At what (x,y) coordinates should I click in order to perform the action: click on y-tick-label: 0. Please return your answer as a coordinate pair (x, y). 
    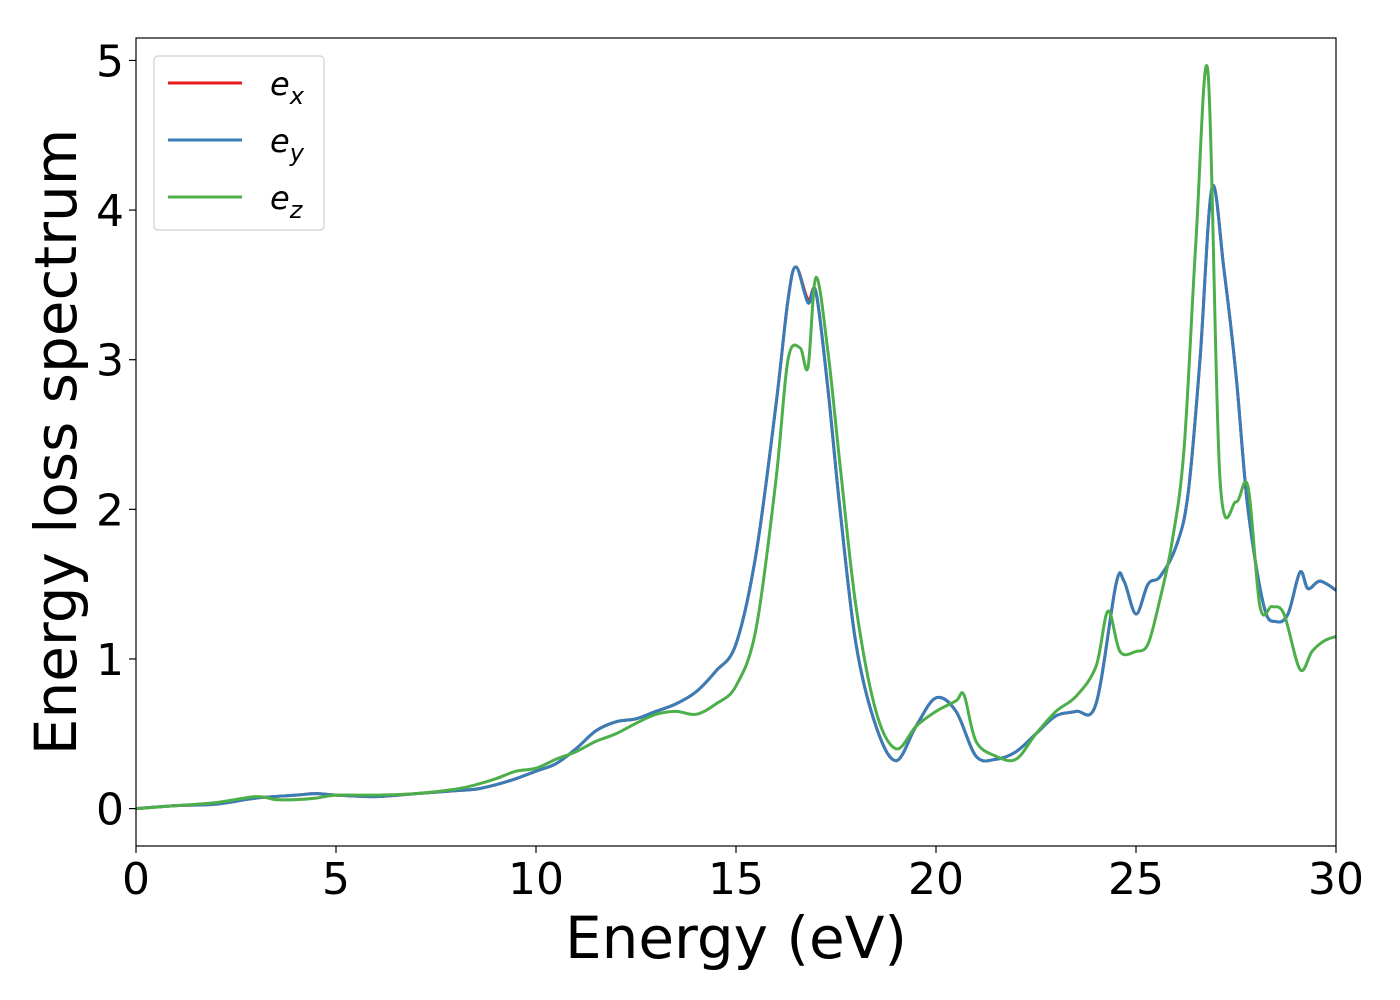
    Looking at the image, I should click on (110, 810).